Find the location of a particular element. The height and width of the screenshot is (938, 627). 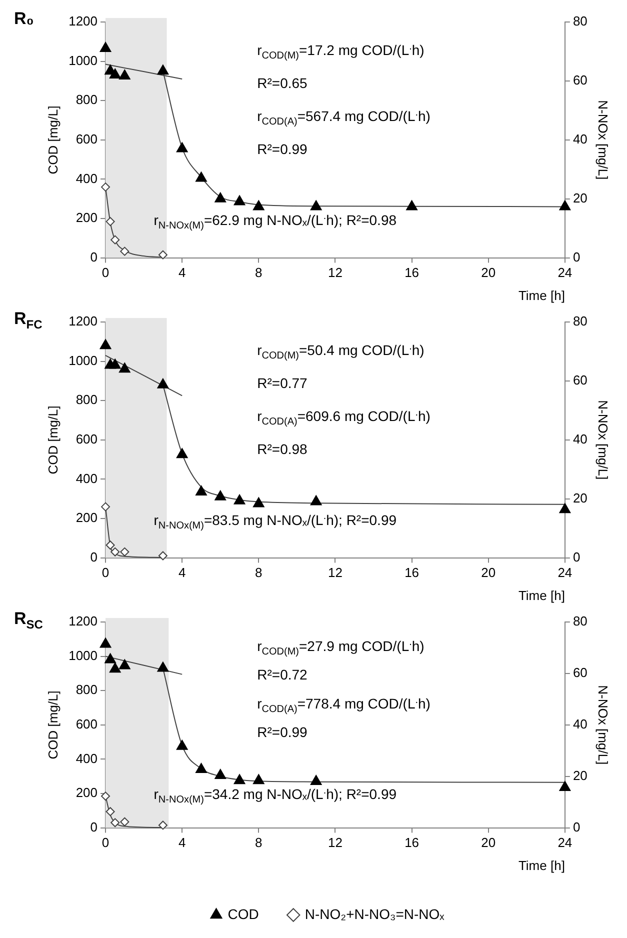

annotation: R²=0.98 is located at coordinates (282, 449).